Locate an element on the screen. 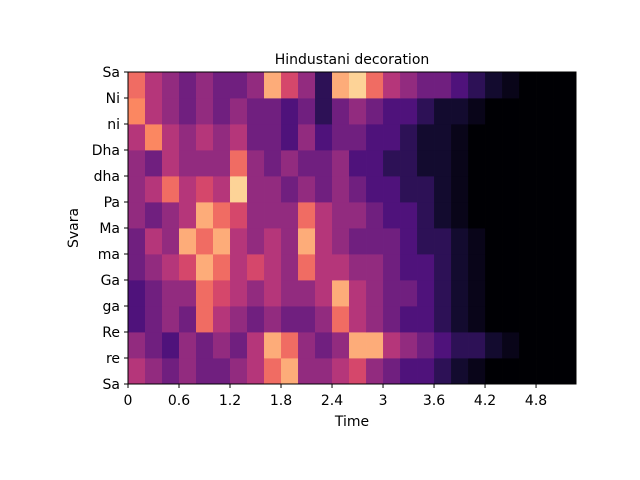 The image size is (640, 480). y-tick-label: re is located at coordinates (113, 359).